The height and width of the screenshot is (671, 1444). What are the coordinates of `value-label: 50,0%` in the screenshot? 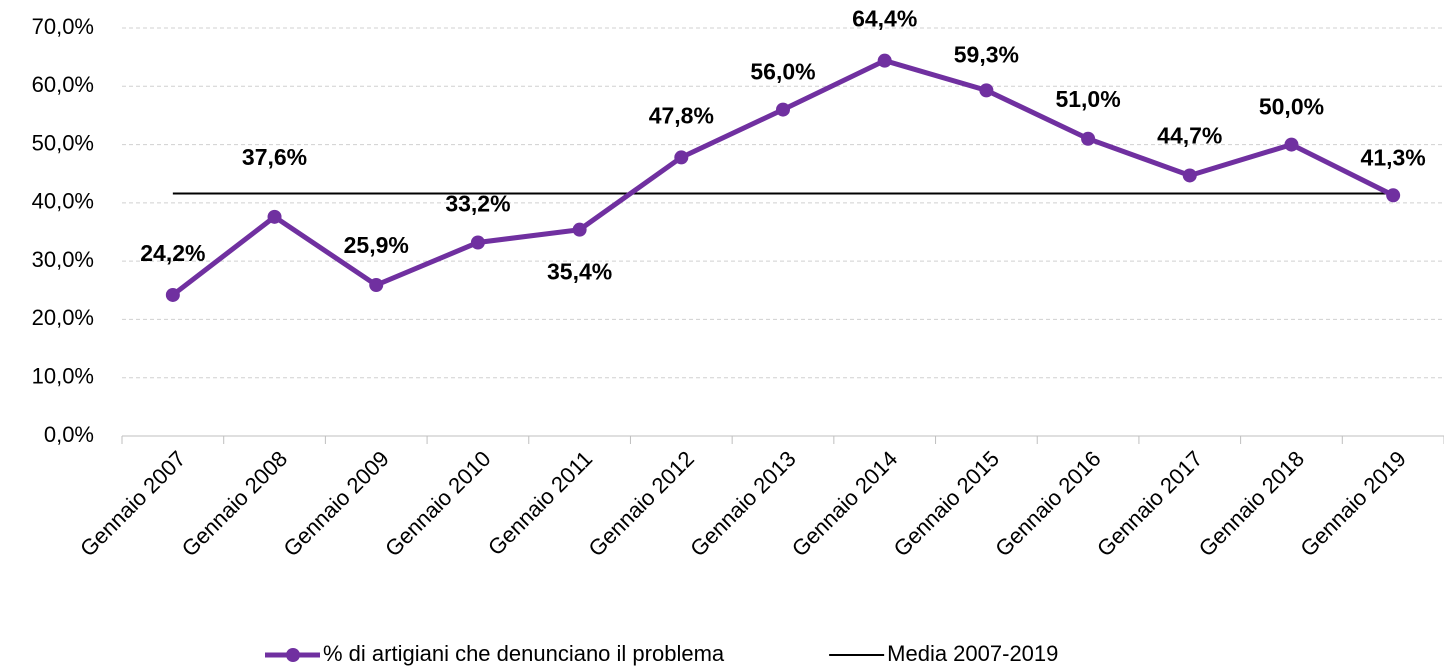 It's located at (1291, 107).